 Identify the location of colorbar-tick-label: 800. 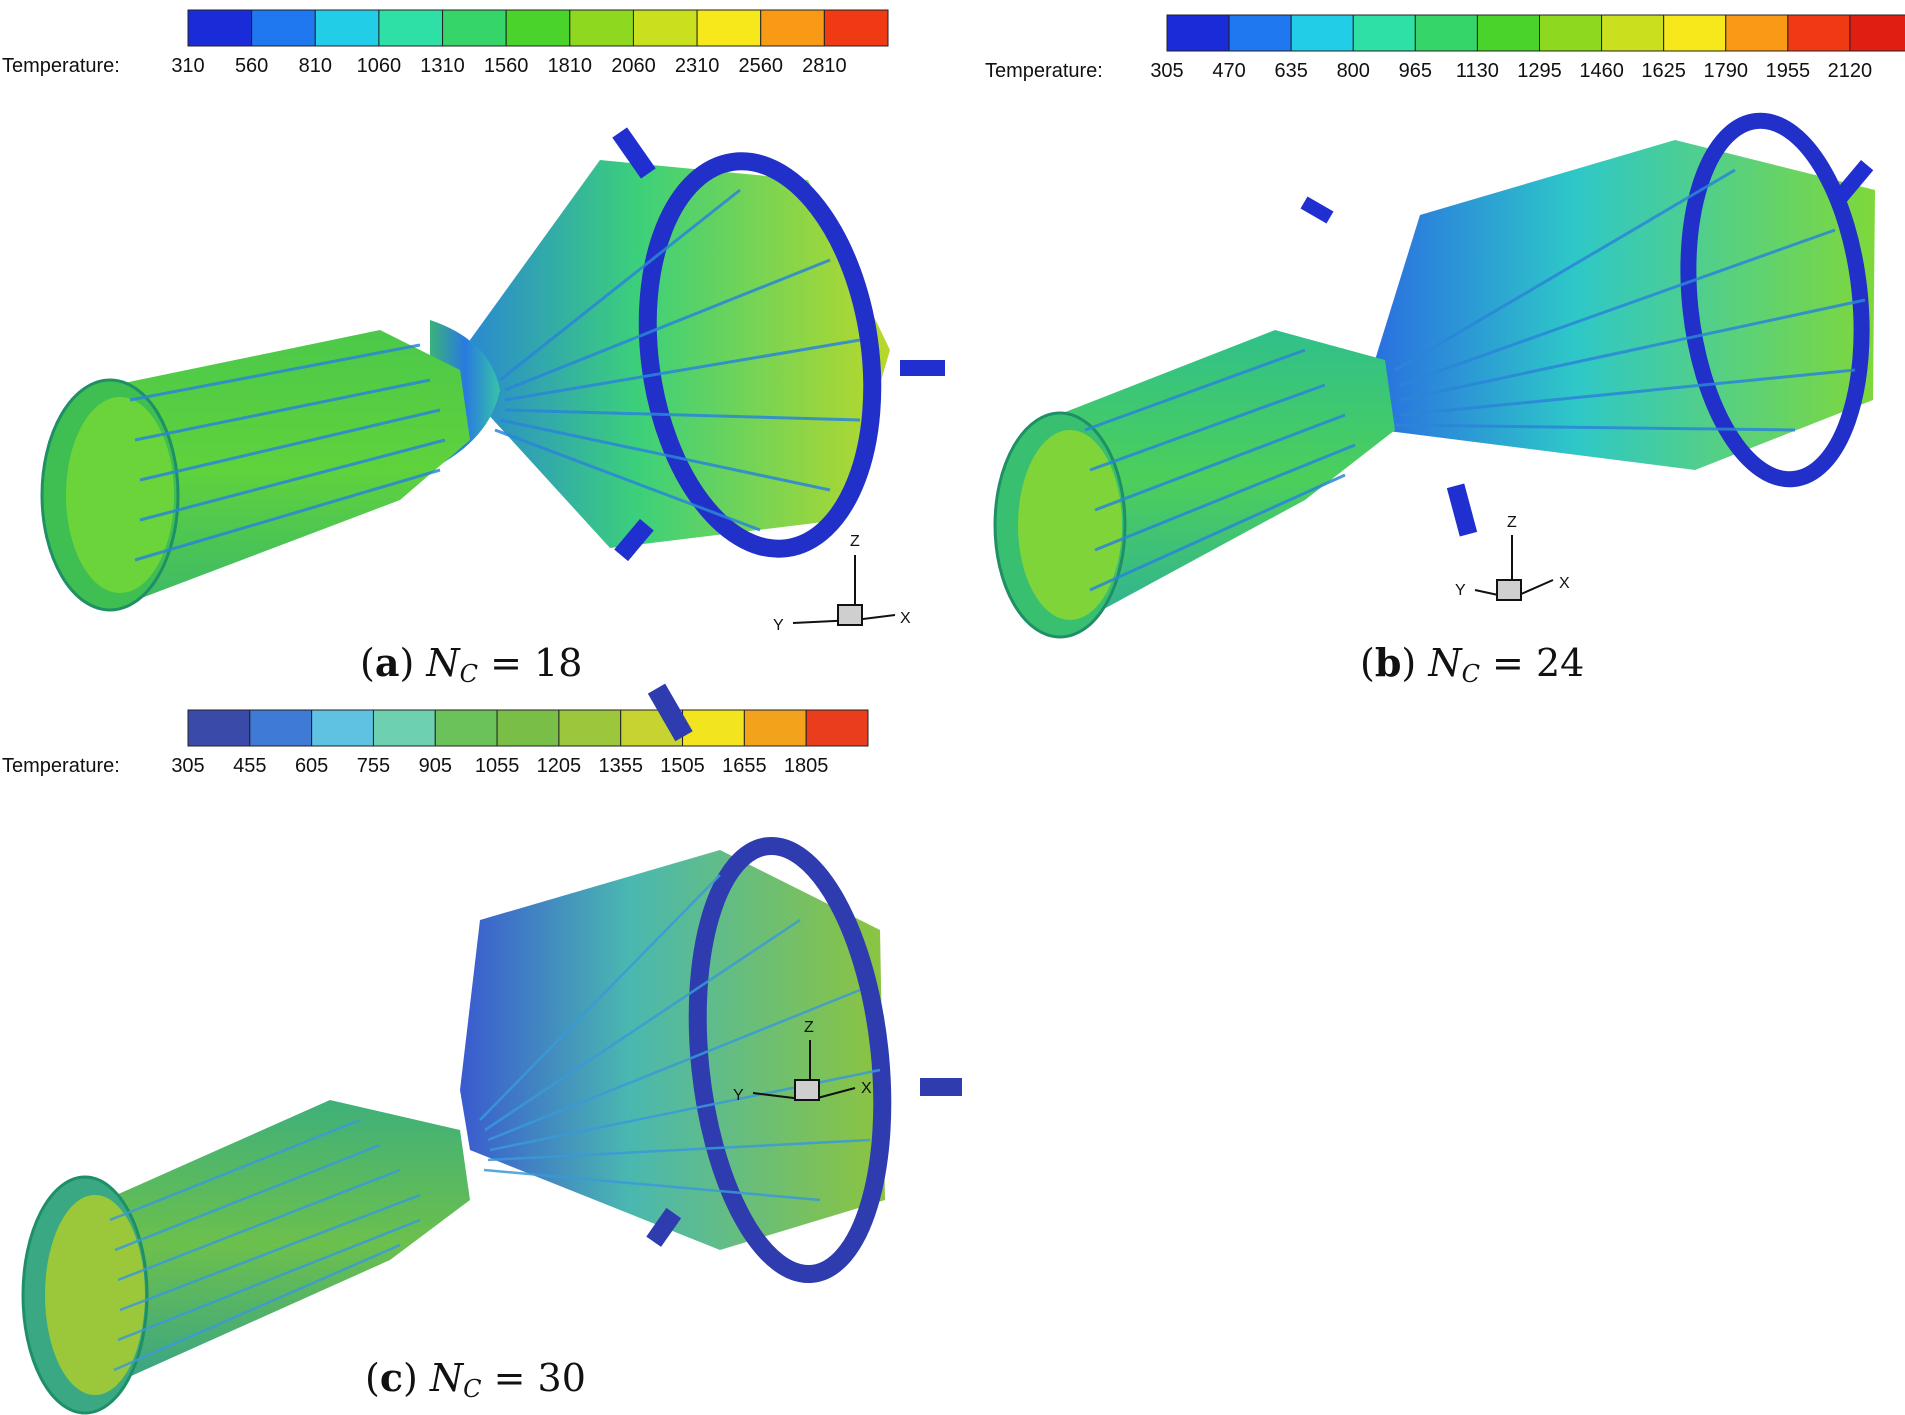
(1353, 71).